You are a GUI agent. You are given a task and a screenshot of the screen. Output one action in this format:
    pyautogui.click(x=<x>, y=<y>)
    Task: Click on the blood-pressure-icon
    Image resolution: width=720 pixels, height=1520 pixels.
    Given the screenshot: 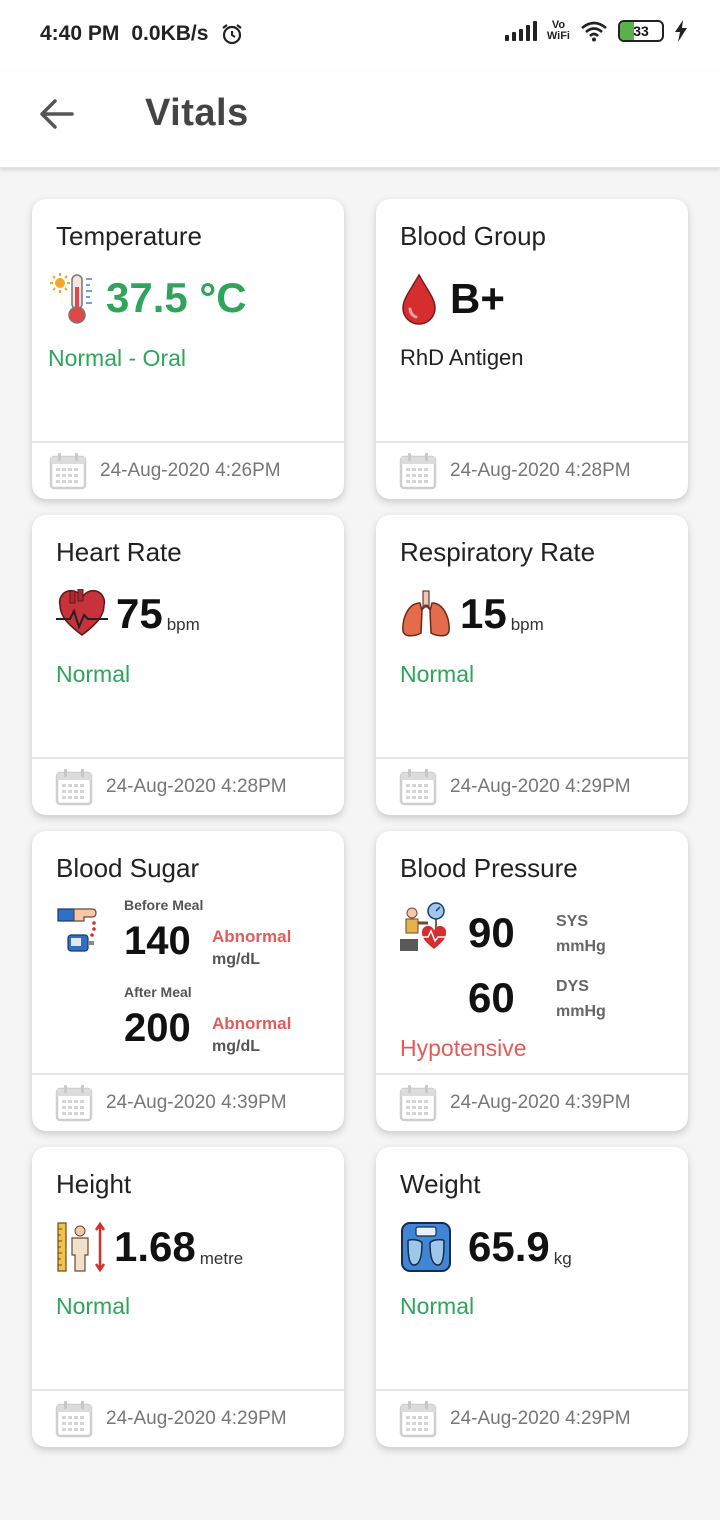 What is the action you would take?
    pyautogui.click(x=425, y=926)
    